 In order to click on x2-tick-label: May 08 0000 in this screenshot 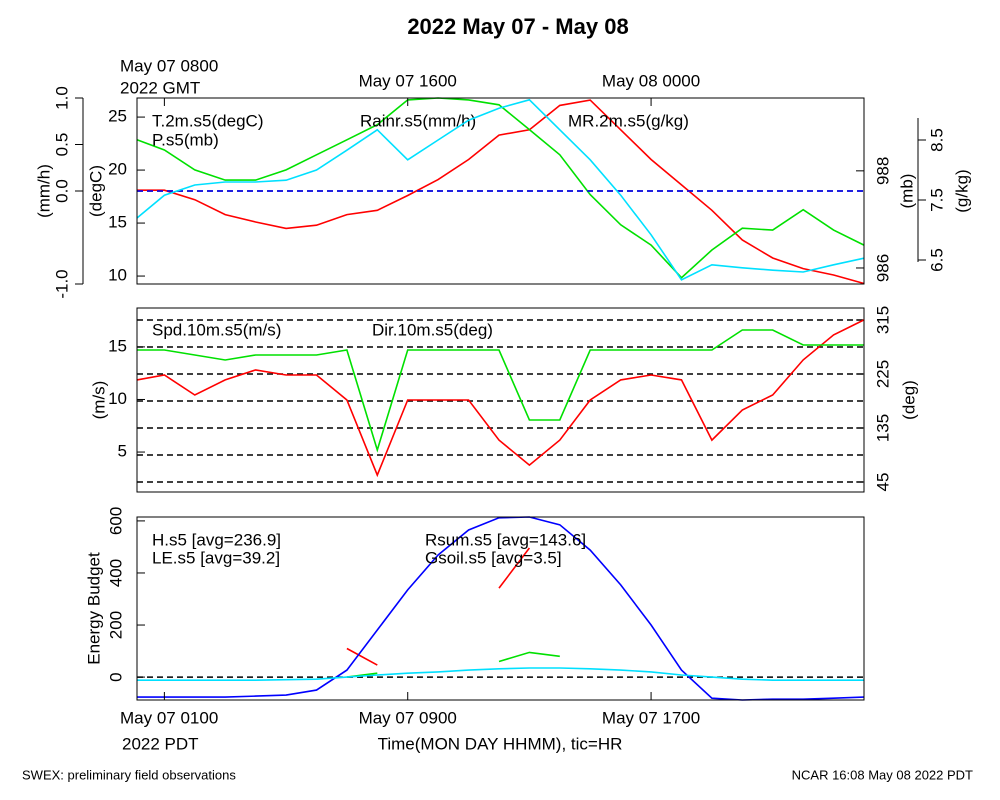, I will do `click(651, 80)`.